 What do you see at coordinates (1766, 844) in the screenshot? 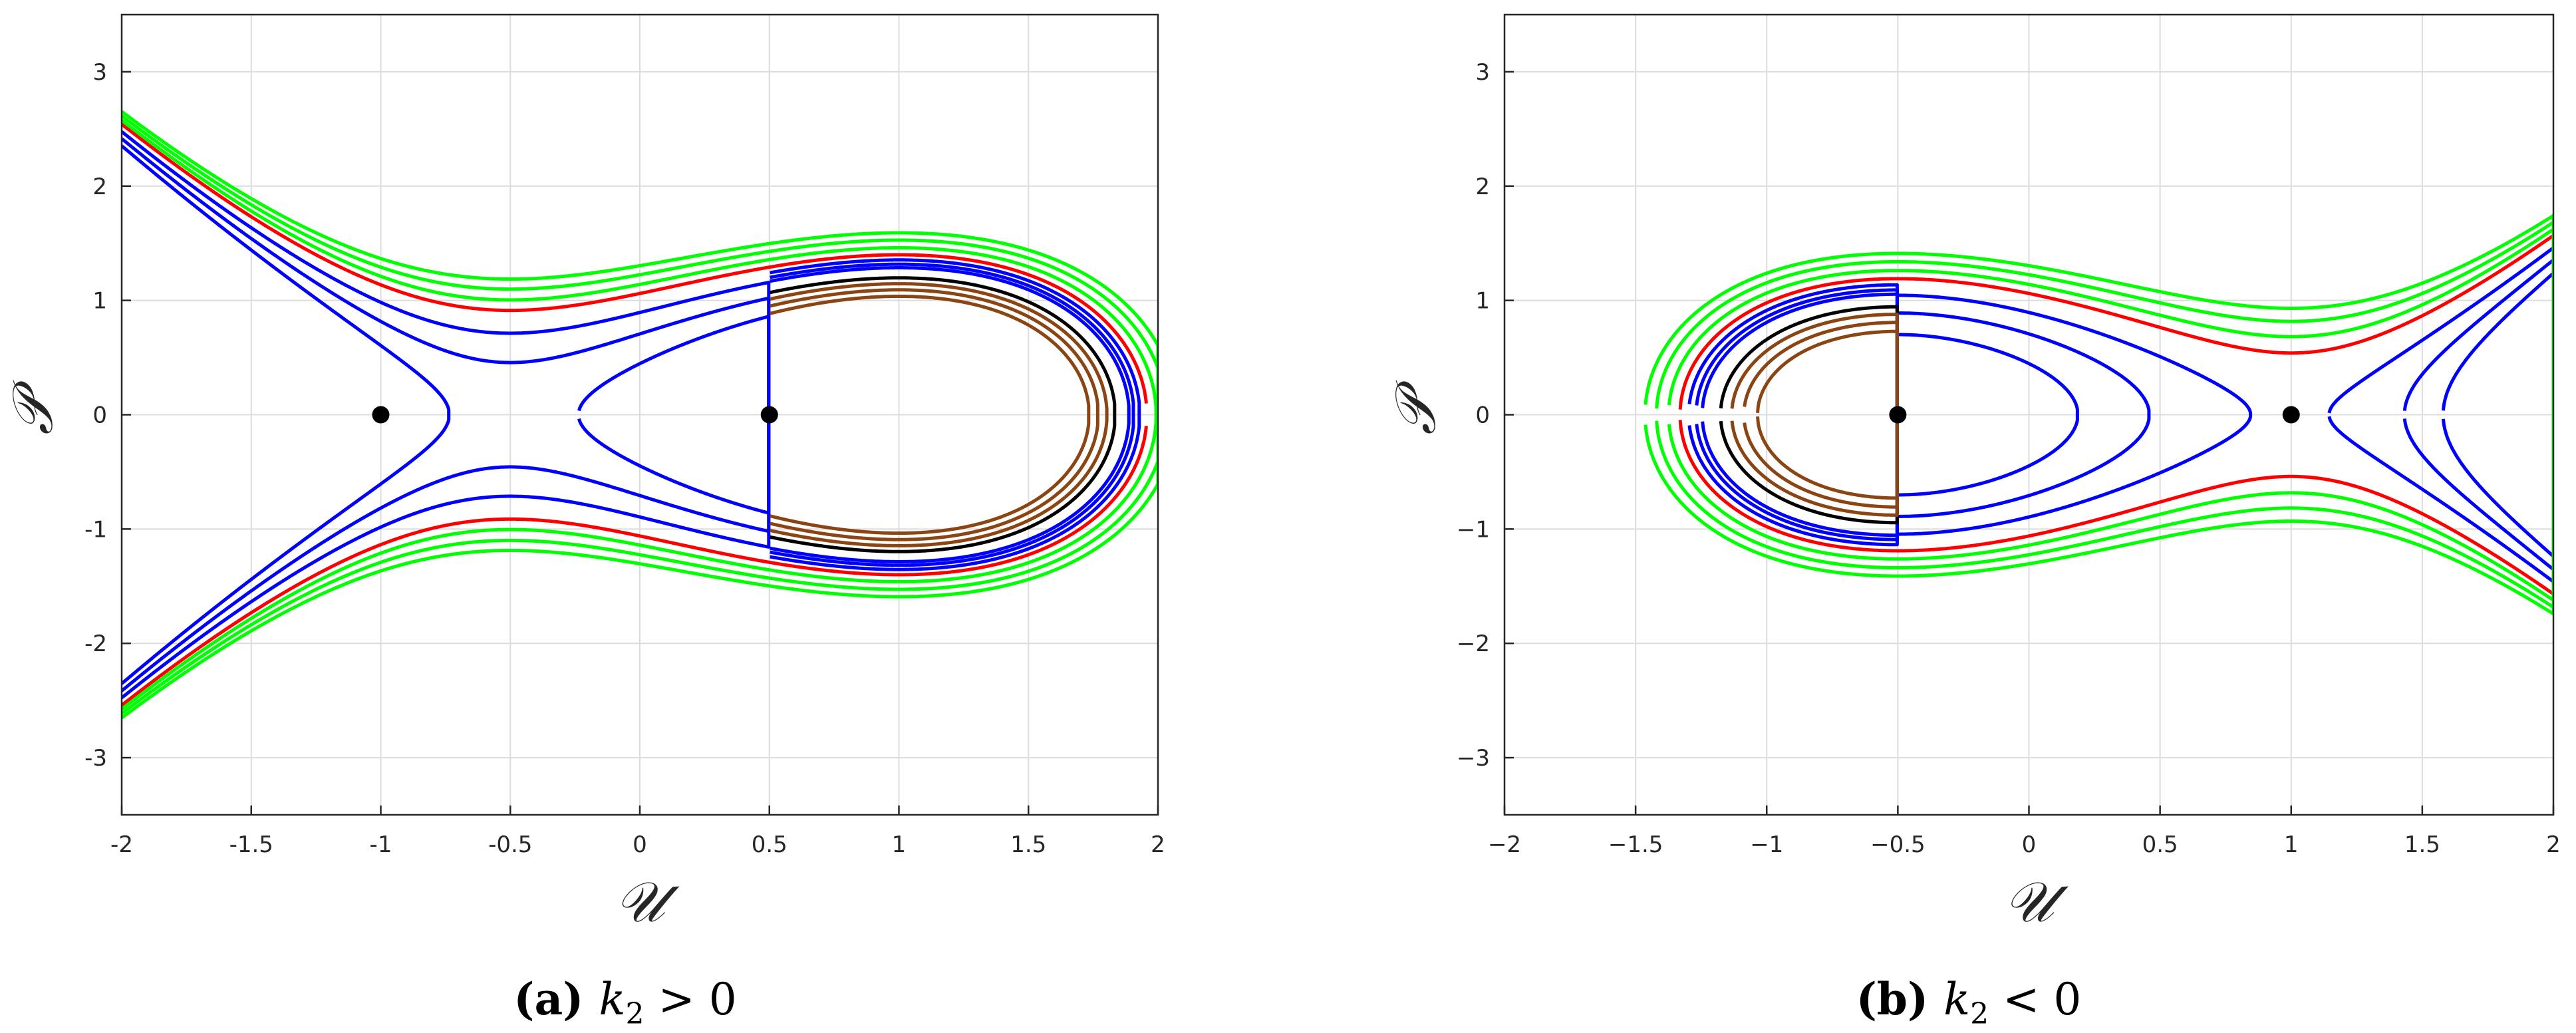
I see `x-tick-label: −1` at bounding box center [1766, 844].